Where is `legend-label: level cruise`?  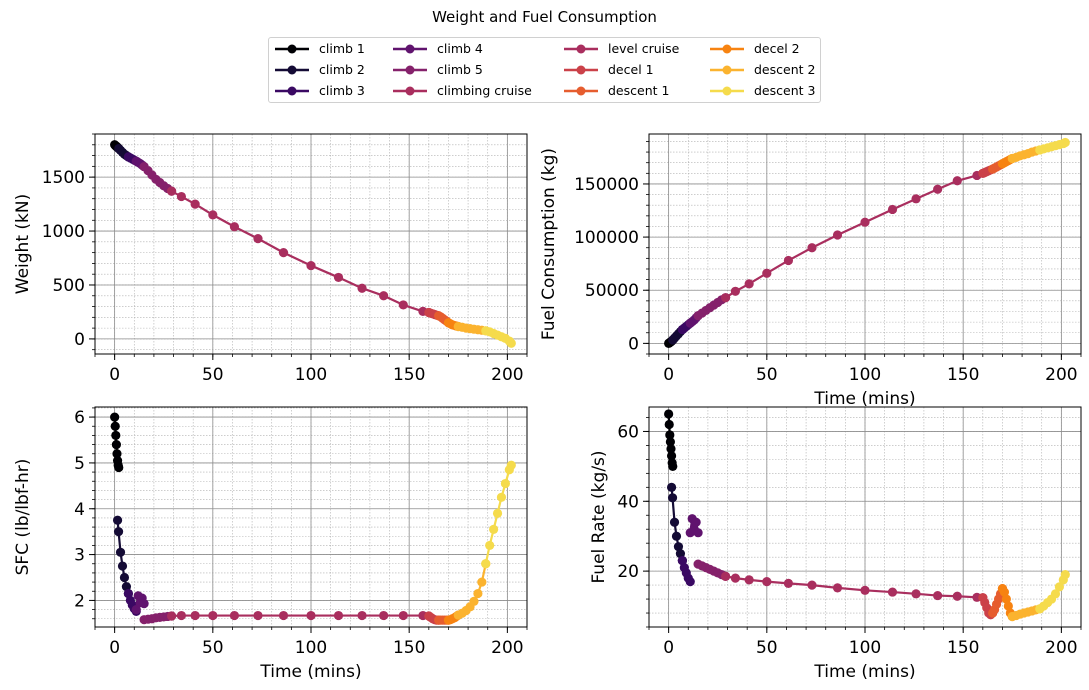 legend-label: level cruise is located at coordinates (644, 48).